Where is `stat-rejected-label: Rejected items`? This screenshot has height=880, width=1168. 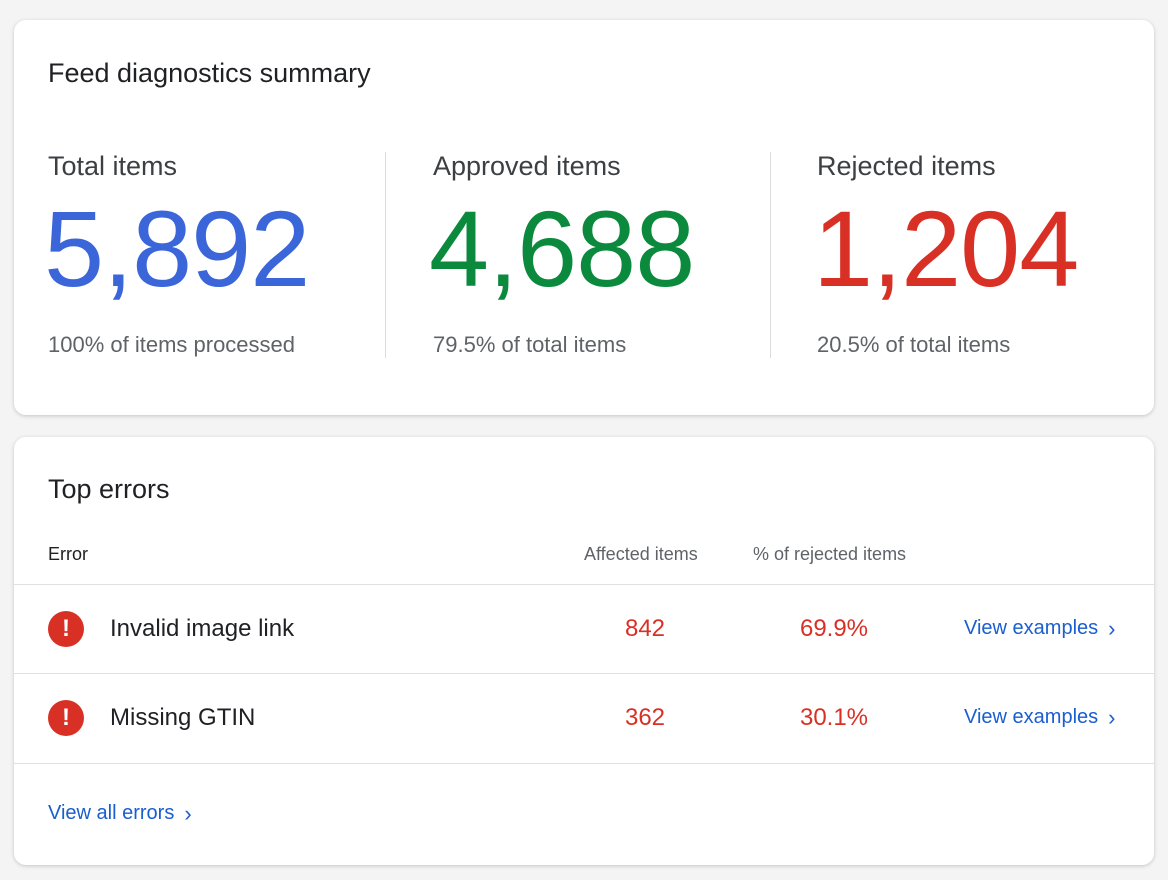 stat-rejected-label: Rejected items is located at coordinates (906, 166).